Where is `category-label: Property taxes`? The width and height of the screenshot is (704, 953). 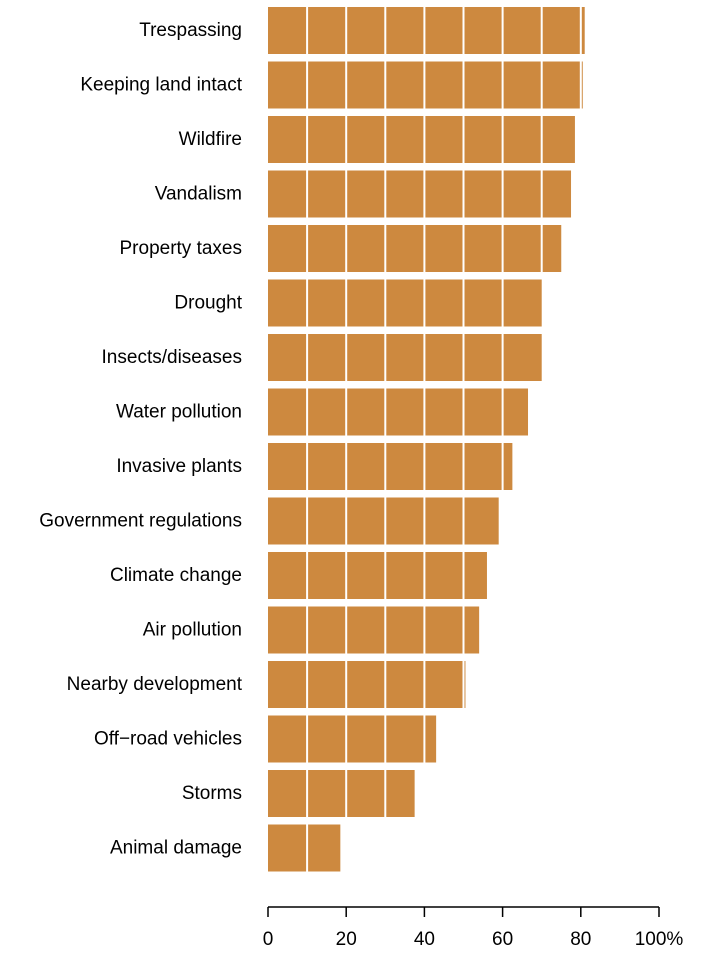 category-label: Property taxes is located at coordinates (181, 248).